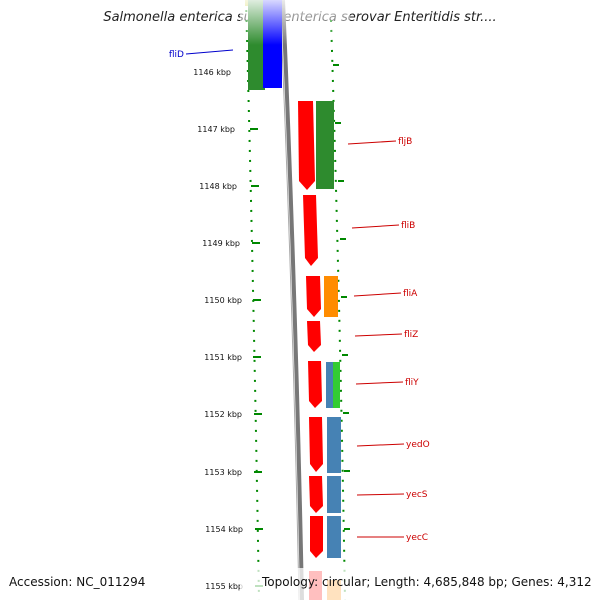  I want to click on gene-label-fliB: fliB, so click(408, 226).